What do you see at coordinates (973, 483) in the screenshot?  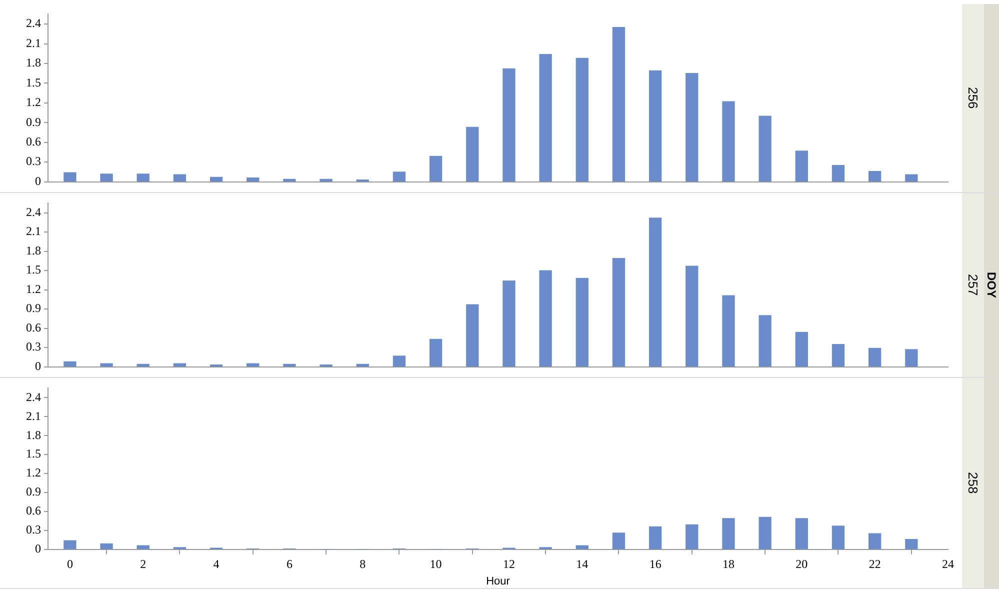 I see `text: 258` at bounding box center [973, 483].